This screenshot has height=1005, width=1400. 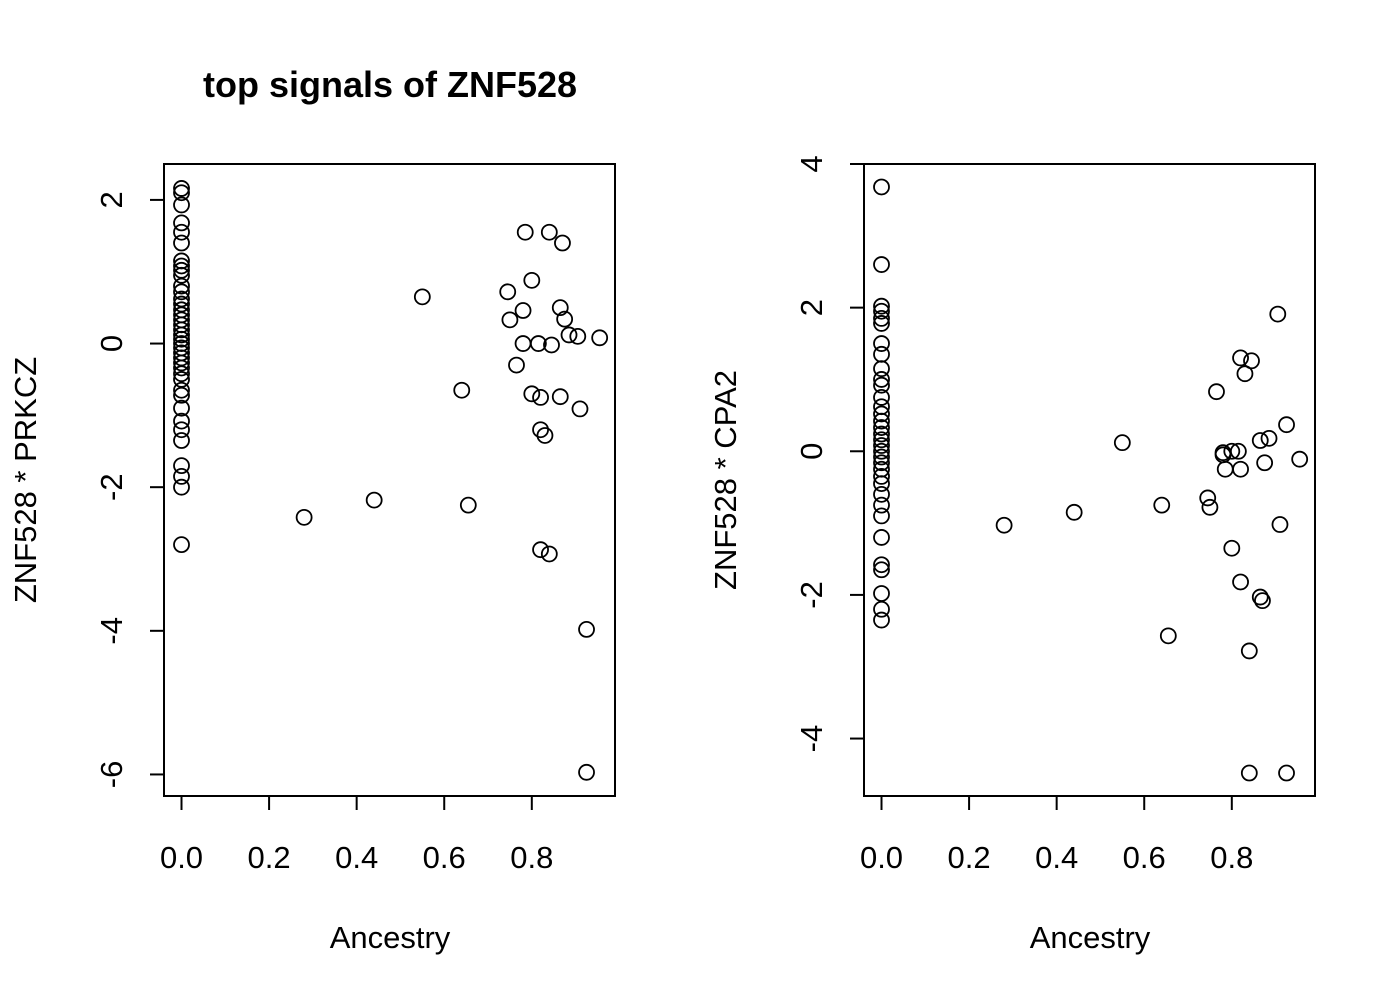 I want to click on right-y-axis-label: ZNF528 * CPA2, so click(x=725, y=480).